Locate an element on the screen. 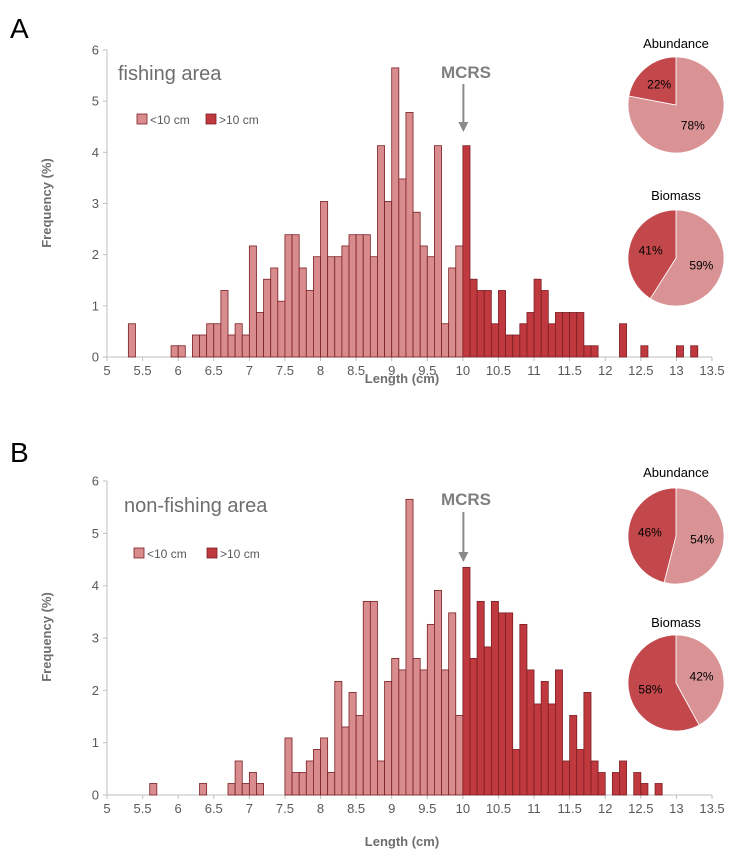  x-tick-label: 9.5 is located at coordinates (427, 370).